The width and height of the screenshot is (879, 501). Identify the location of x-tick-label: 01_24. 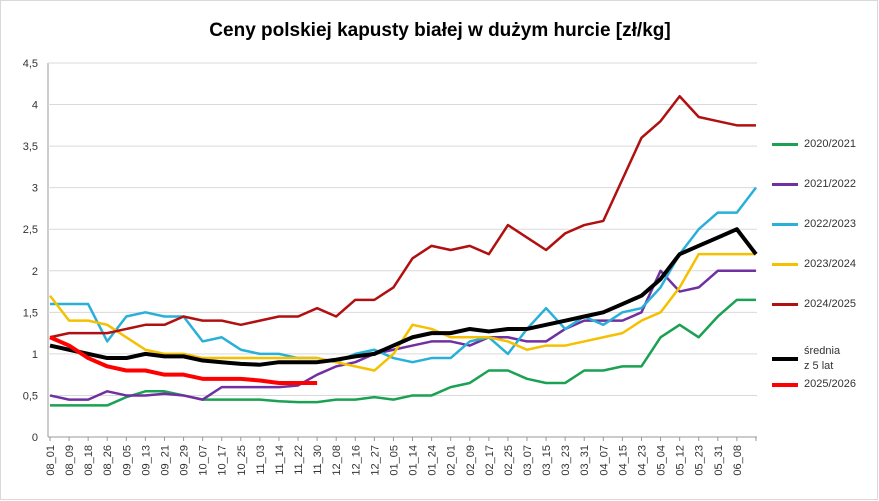
(433, 460).